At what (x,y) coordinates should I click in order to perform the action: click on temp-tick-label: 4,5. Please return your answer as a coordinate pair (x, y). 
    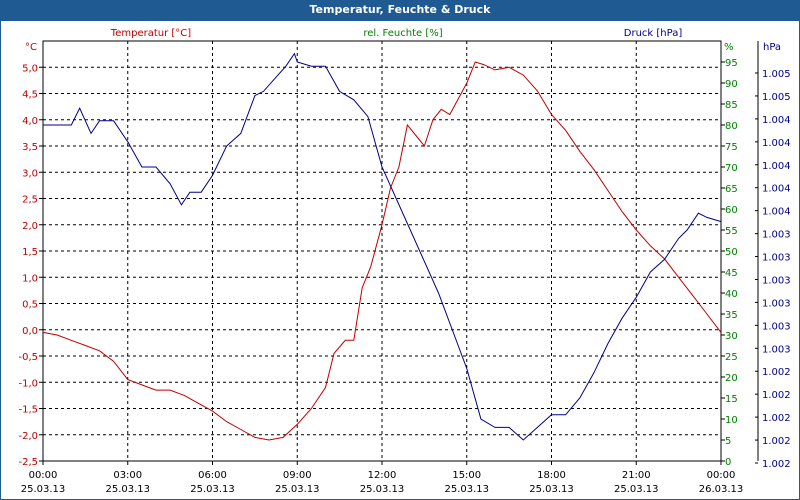
    Looking at the image, I should click on (30, 95).